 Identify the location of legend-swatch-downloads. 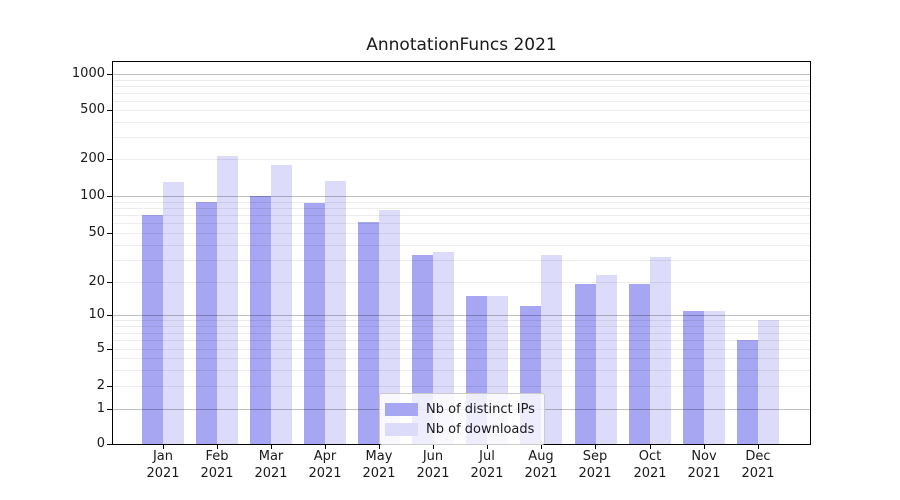
(401, 429).